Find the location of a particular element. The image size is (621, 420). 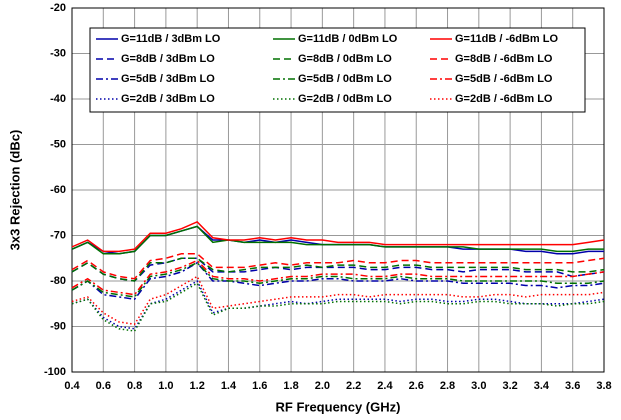

y-tick-label: -50 is located at coordinates (58, 144).